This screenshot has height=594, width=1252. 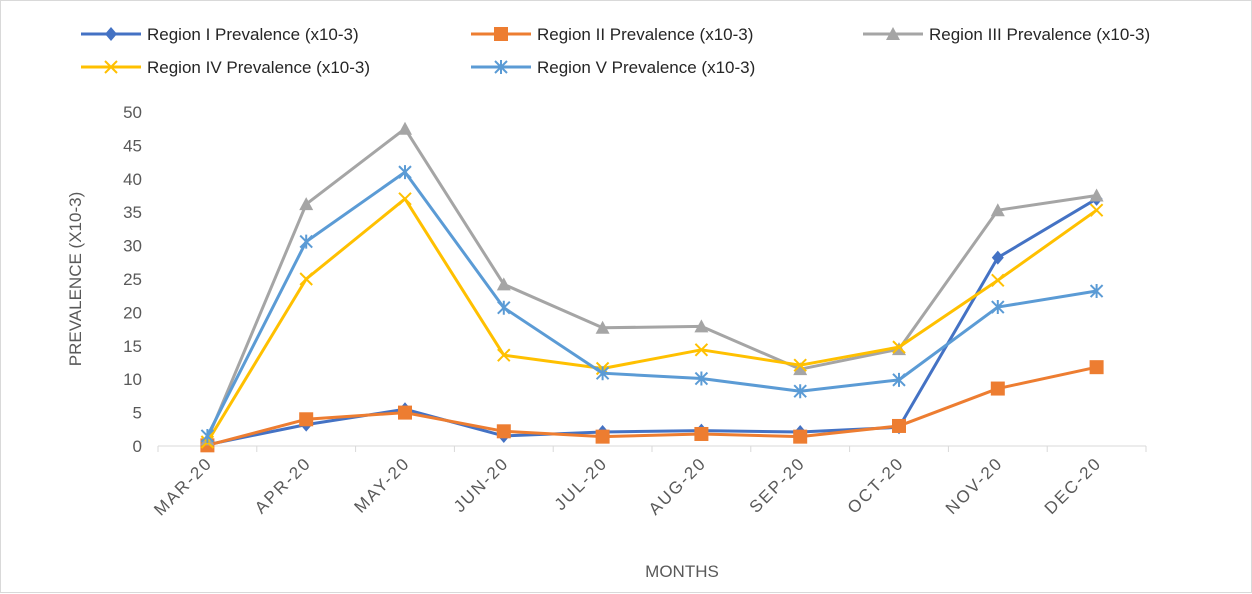 What do you see at coordinates (132, 346) in the screenshot?
I see `y-tick-label: 15` at bounding box center [132, 346].